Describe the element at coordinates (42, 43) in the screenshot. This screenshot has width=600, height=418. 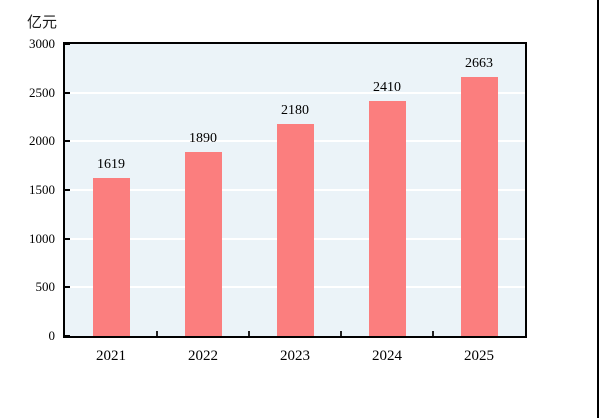
I see `y-tick-label: 3000` at that location.